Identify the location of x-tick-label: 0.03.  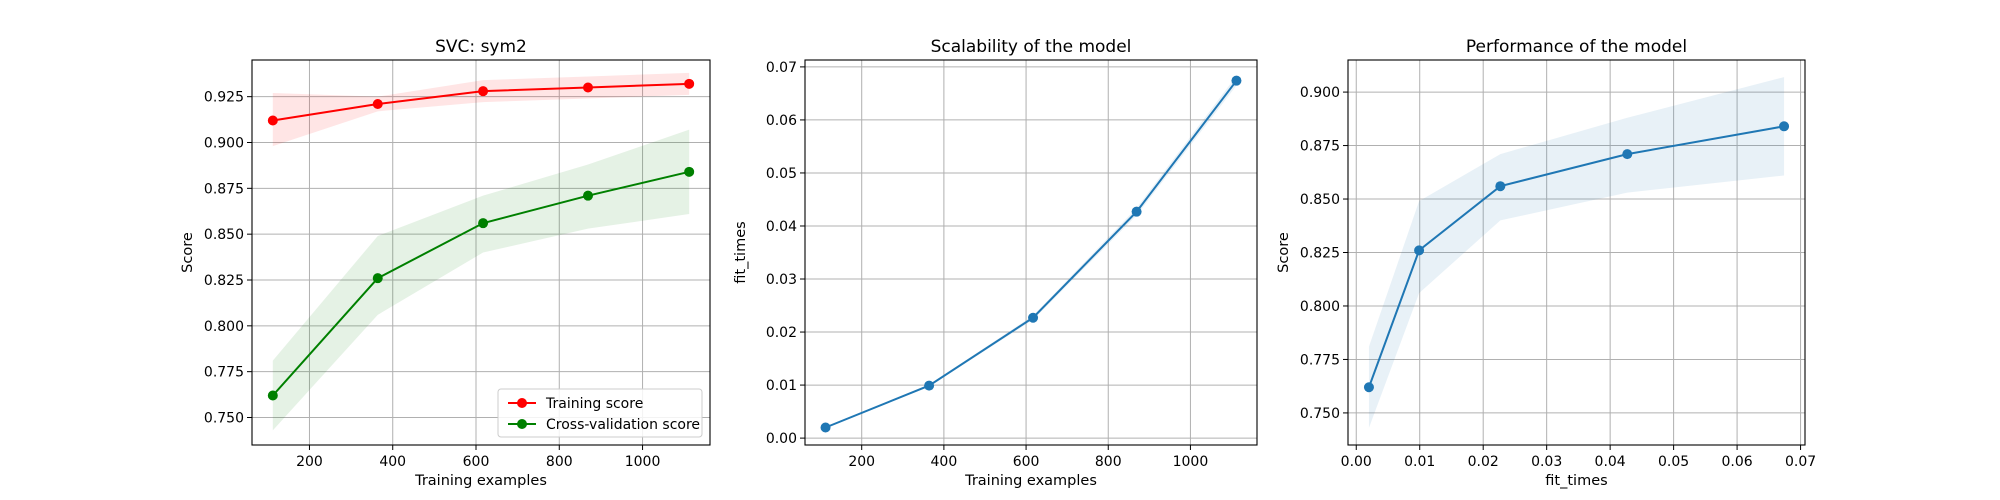
(1546, 462).